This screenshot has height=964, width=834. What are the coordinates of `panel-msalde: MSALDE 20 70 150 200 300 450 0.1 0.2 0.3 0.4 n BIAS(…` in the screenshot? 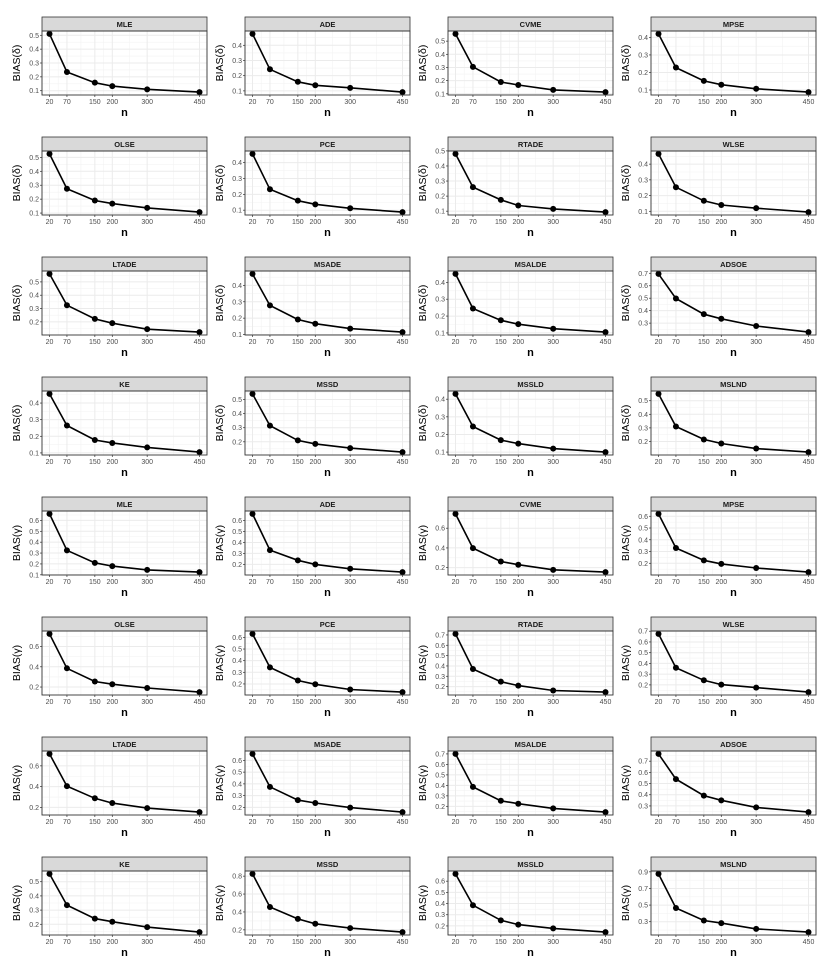 It's located at (515, 307).